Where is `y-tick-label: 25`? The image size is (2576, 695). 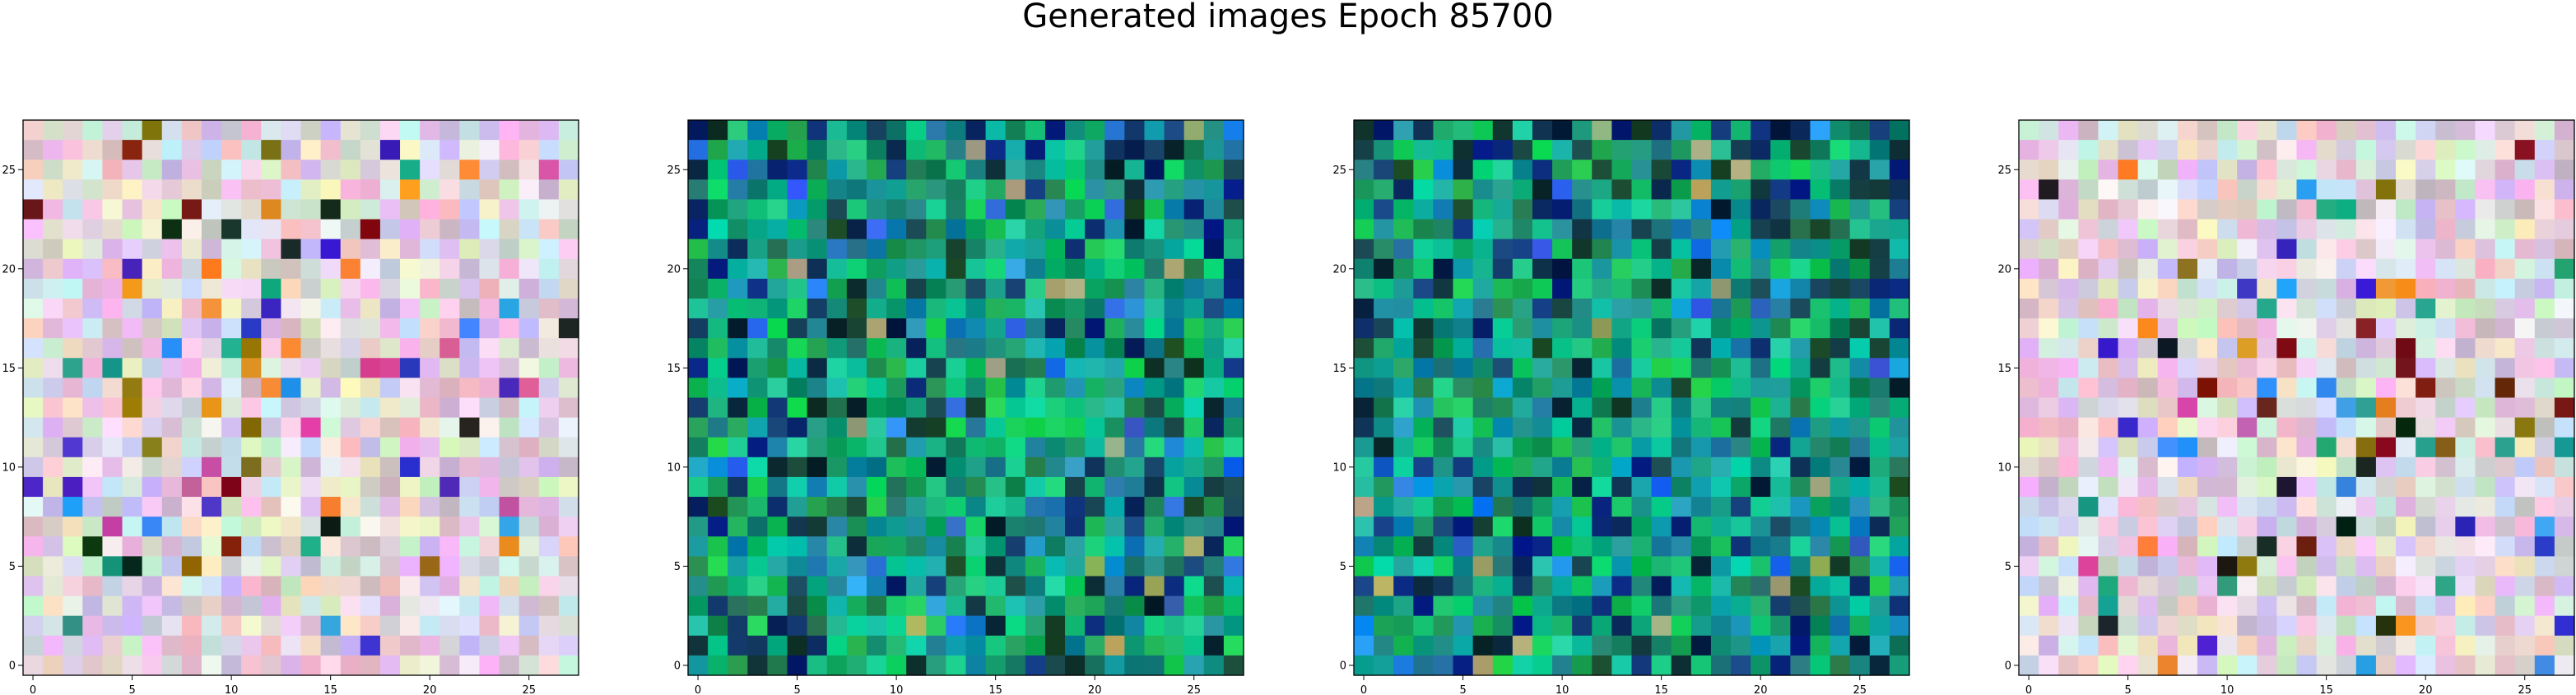
y-tick-label: 25 is located at coordinates (1339, 170).